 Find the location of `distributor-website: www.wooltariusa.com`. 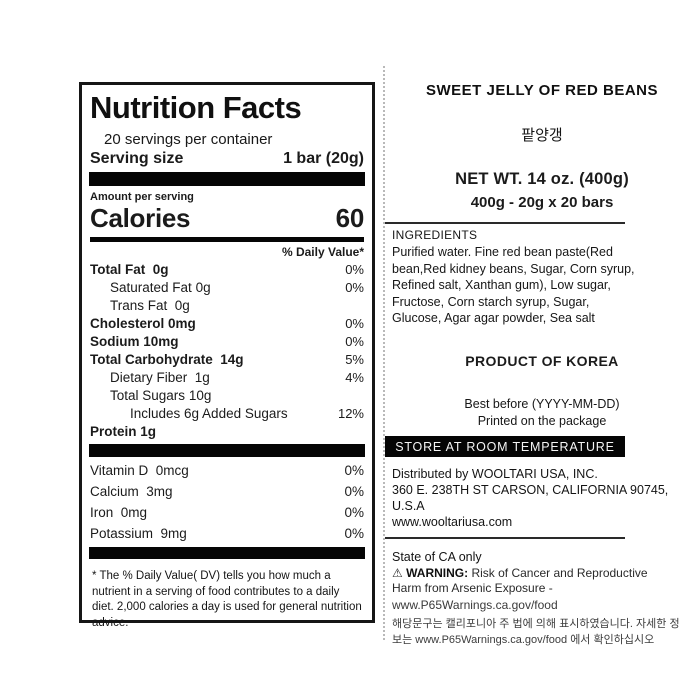

distributor-website: www.wooltariusa.com is located at coordinates (452, 521).